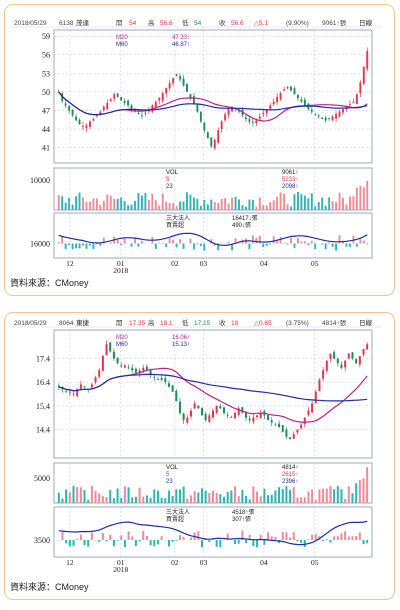 The height and width of the screenshot is (610, 400). What do you see at coordinates (43, 358) in the screenshot?
I see `price-tick-label: 17.4` at bounding box center [43, 358].